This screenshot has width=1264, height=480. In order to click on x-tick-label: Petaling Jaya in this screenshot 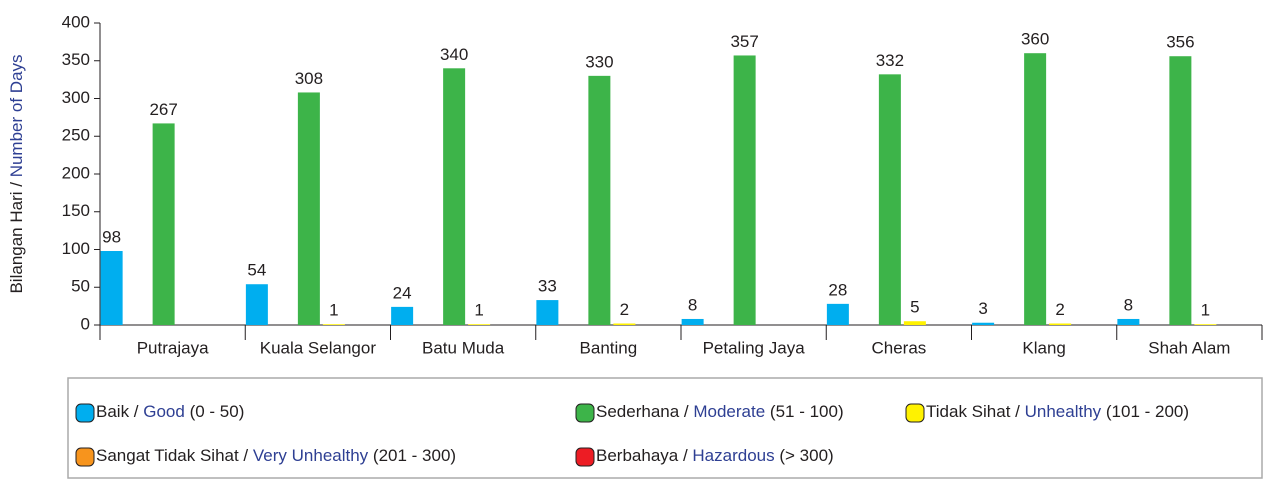, I will do `click(754, 347)`.